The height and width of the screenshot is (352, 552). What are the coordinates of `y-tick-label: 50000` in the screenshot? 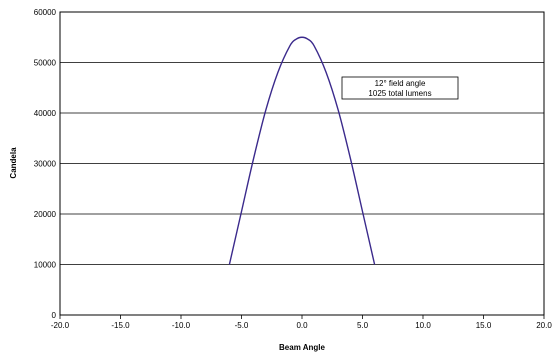 It's located at (45, 63).